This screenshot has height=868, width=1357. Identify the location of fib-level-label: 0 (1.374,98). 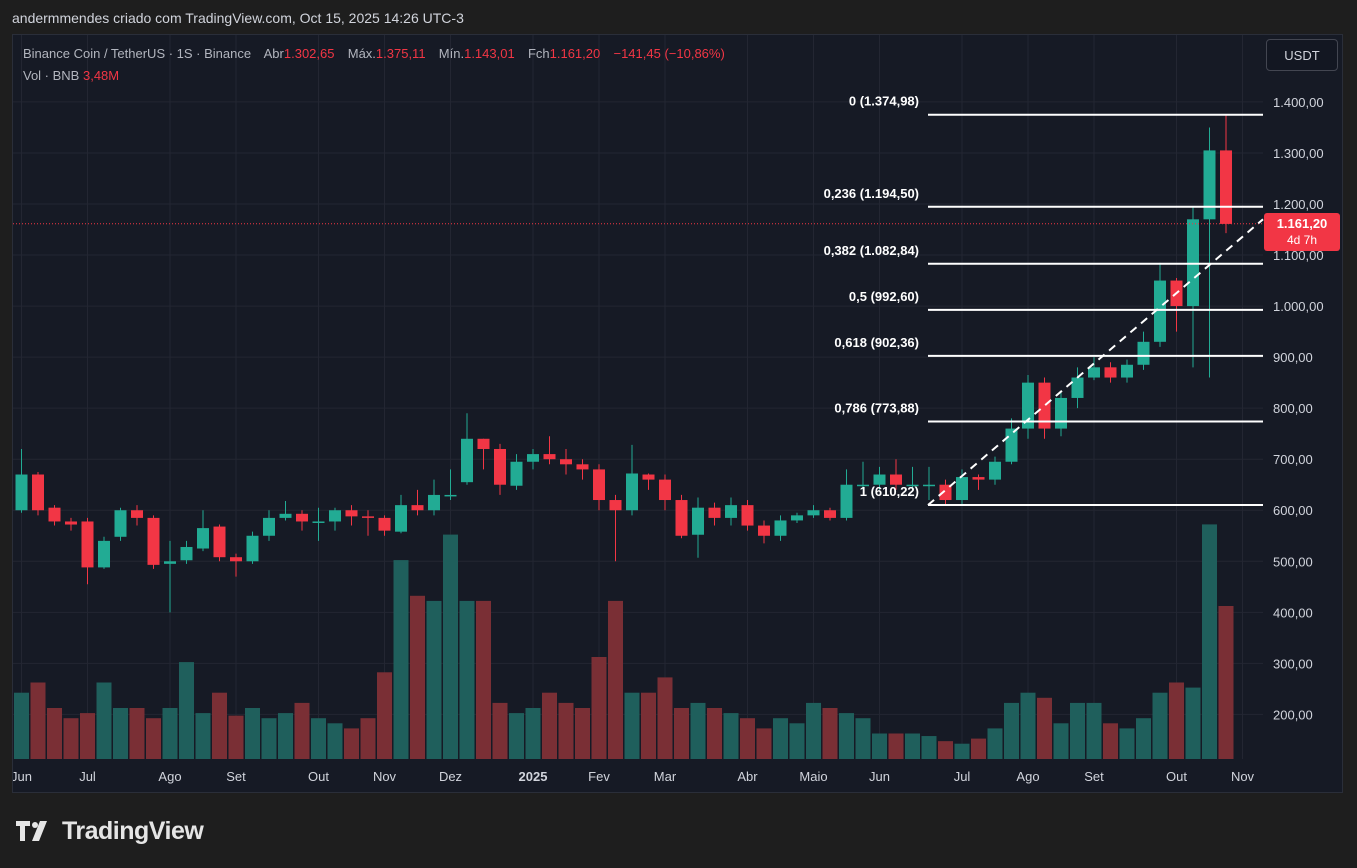
(884, 101).